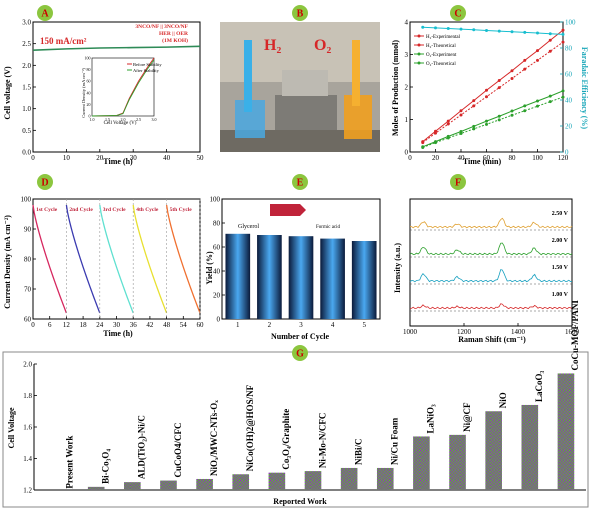 This screenshot has height=510, width=591. Describe the element at coordinates (28, 230) in the screenshot. I see `panel-d-ytick-label: 90` at that location.